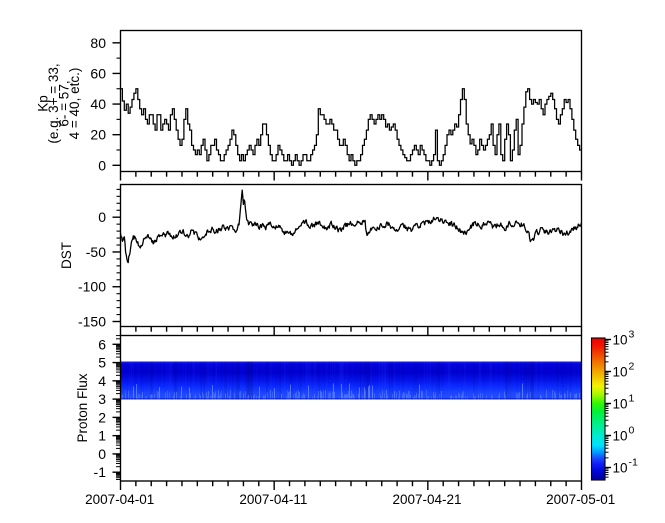 The image size is (665, 523). I want to click on svg-text: 5, so click(102, 363).